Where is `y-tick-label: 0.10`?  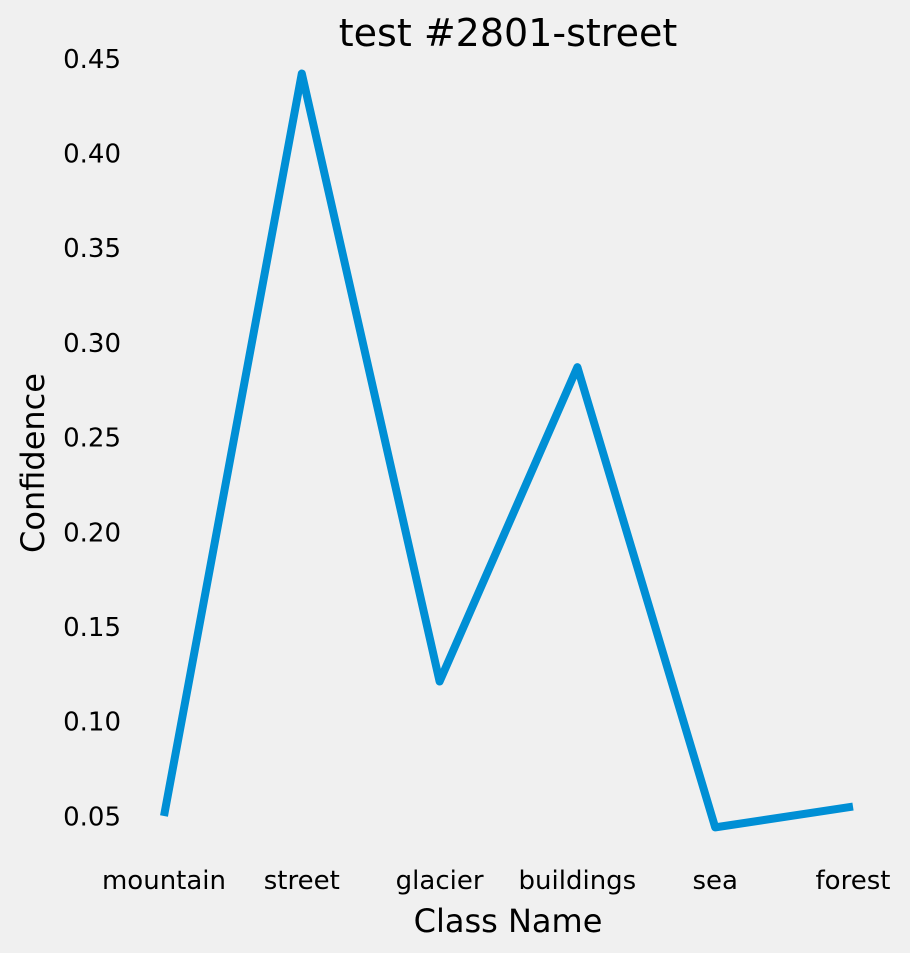
y-tick-label: 0.10 is located at coordinates (92, 723).